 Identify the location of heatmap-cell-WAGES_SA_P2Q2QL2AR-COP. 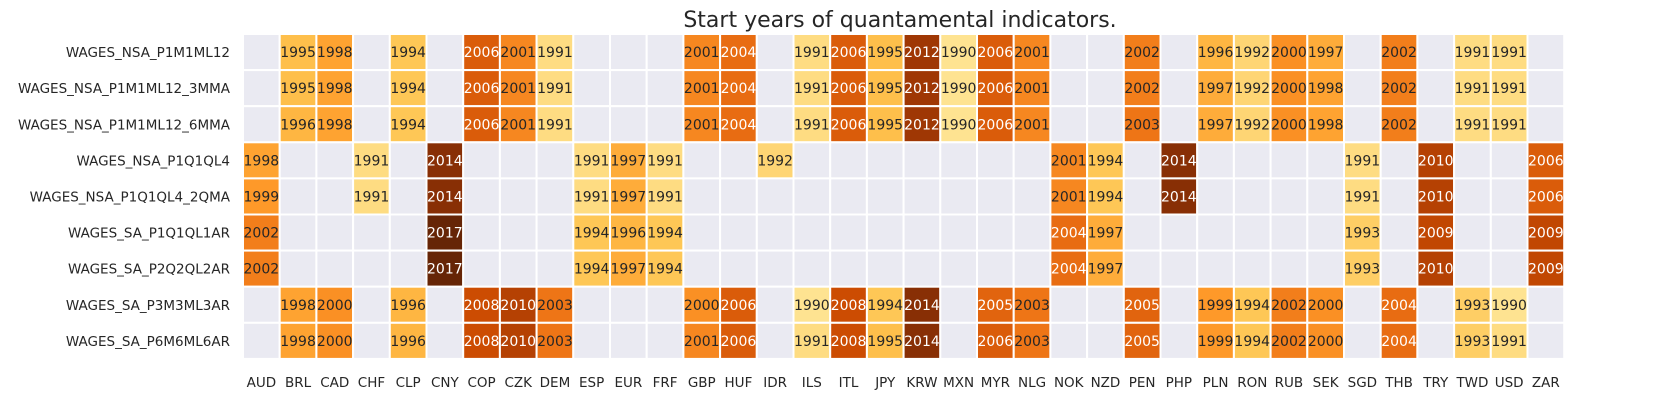
(481, 268).